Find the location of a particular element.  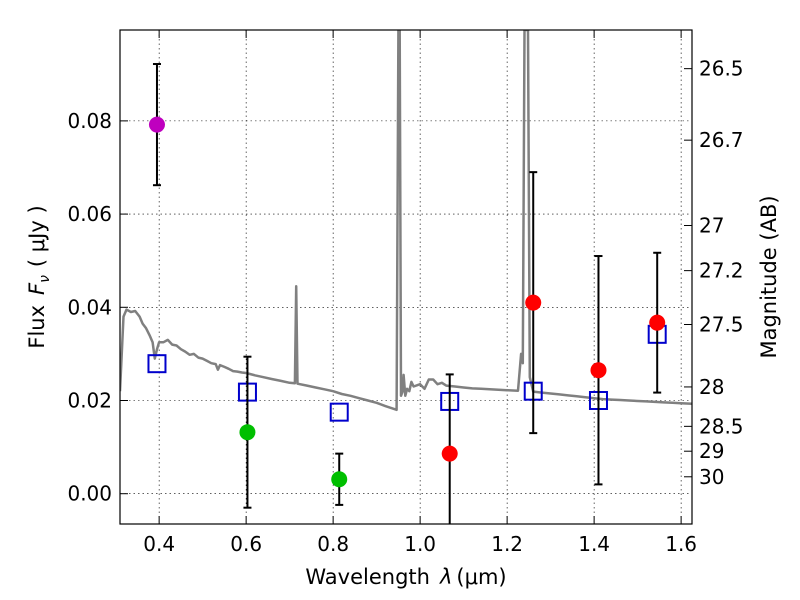

x-tick-label: 1.2 is located at coordinates (507, 544).